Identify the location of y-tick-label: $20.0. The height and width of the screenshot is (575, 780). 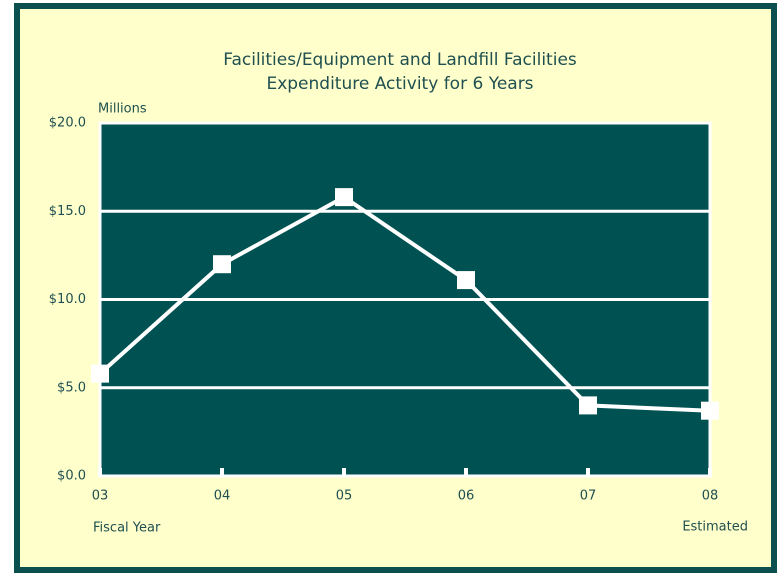
(67, 123).